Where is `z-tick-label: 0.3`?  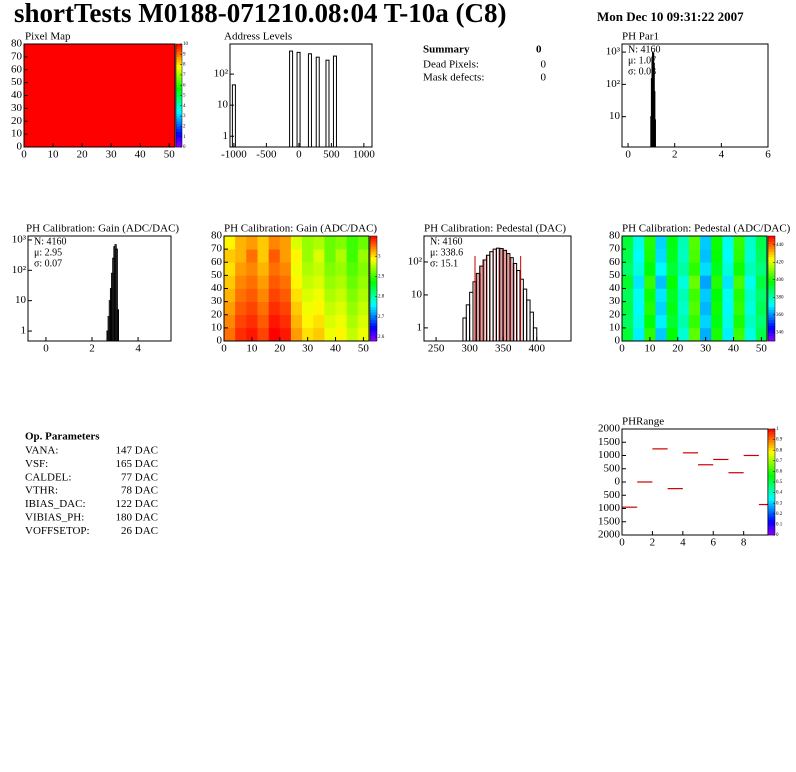 z-tick-label: 0.3 is located at coordinates (779, 503).